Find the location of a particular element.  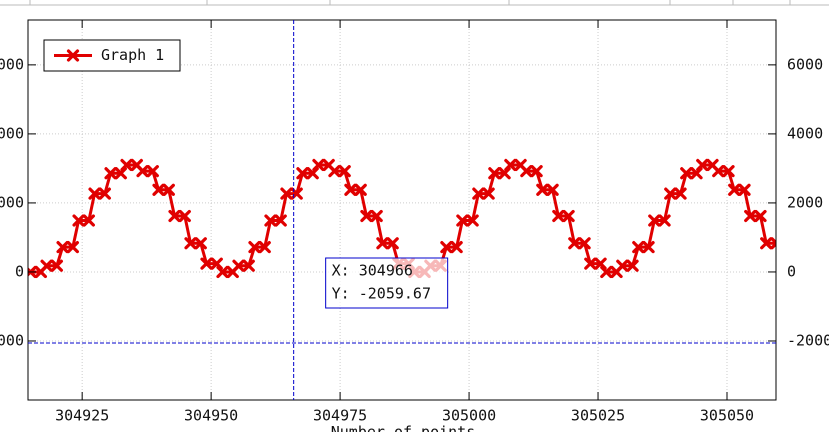

legend: Graph 1 is located at coordinates (112, 55).